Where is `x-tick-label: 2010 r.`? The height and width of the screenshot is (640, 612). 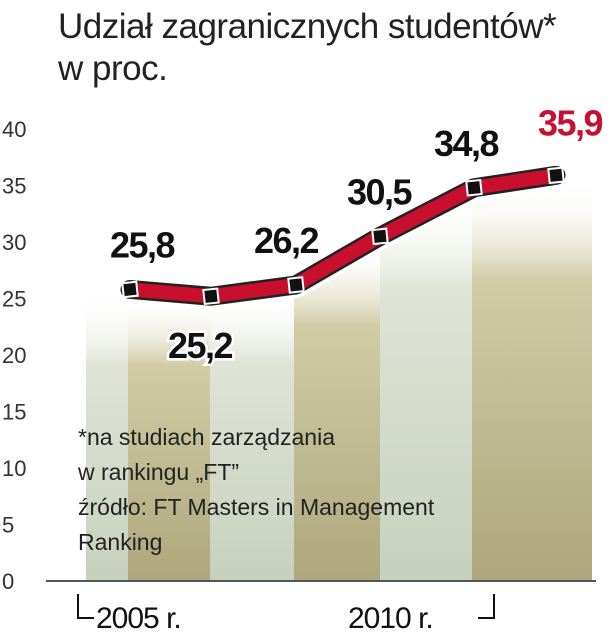
x-tick-label: 2010 r. is located at coordinates (390, 618).